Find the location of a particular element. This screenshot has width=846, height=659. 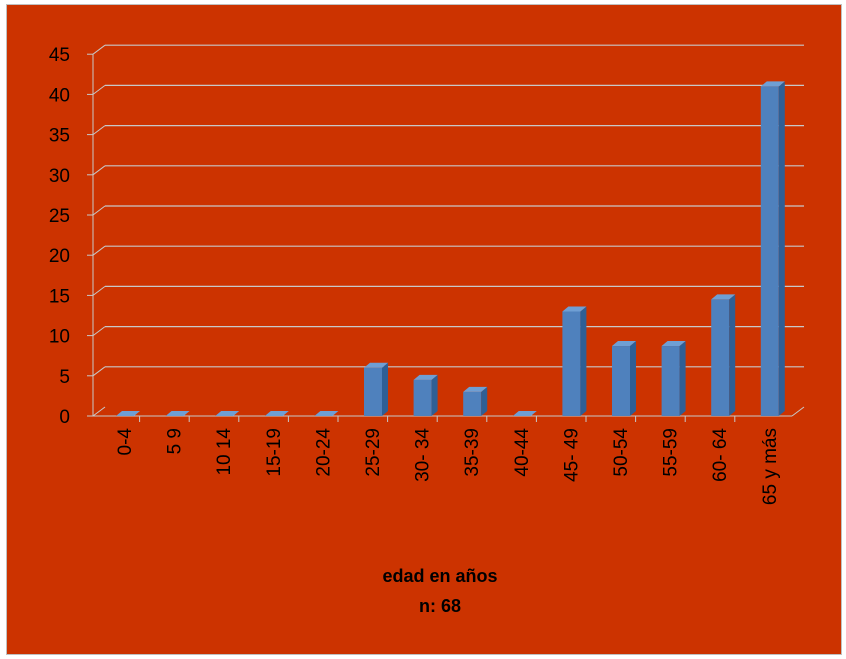

y-tick-label: 45 is located at coordinates (59, 55).